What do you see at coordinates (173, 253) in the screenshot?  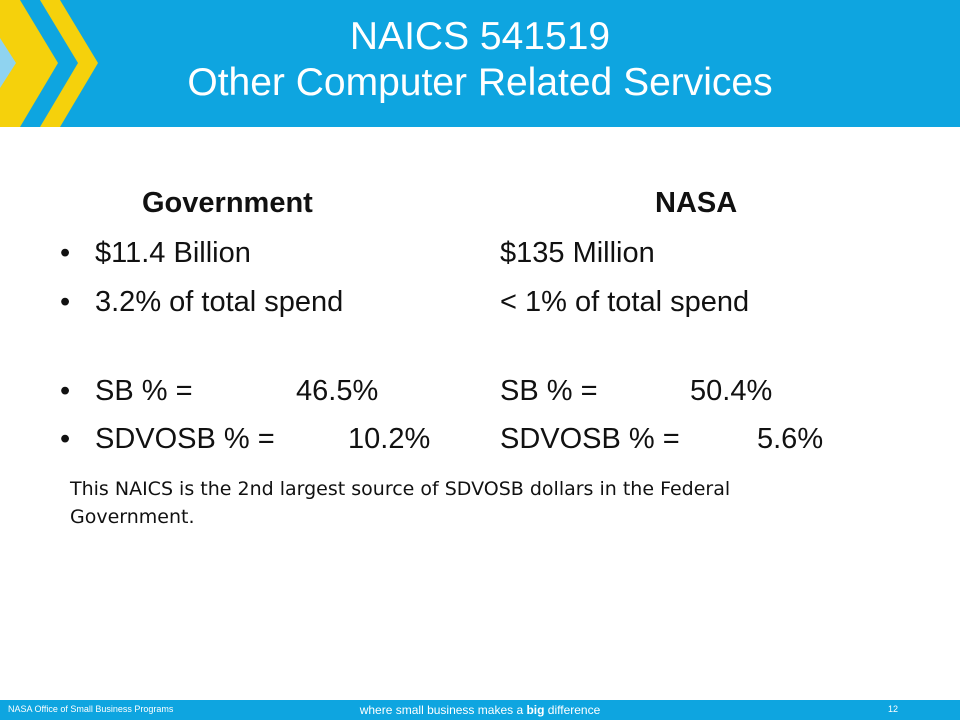 I see `government-spend: $11.4 Billion` at bounding box center [173, 253].